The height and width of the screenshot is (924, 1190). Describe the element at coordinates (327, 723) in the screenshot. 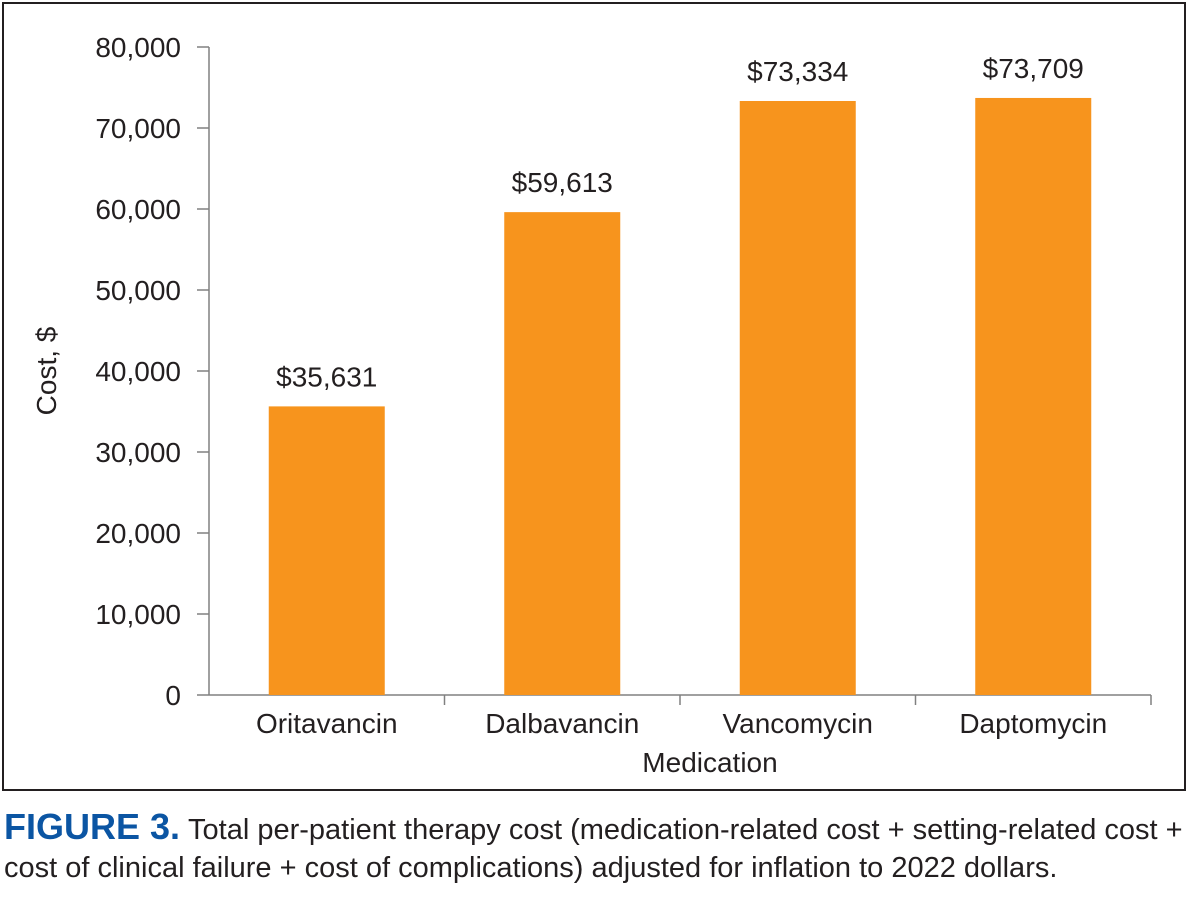

I see `x-tick-label: Oritavancin` at that location.